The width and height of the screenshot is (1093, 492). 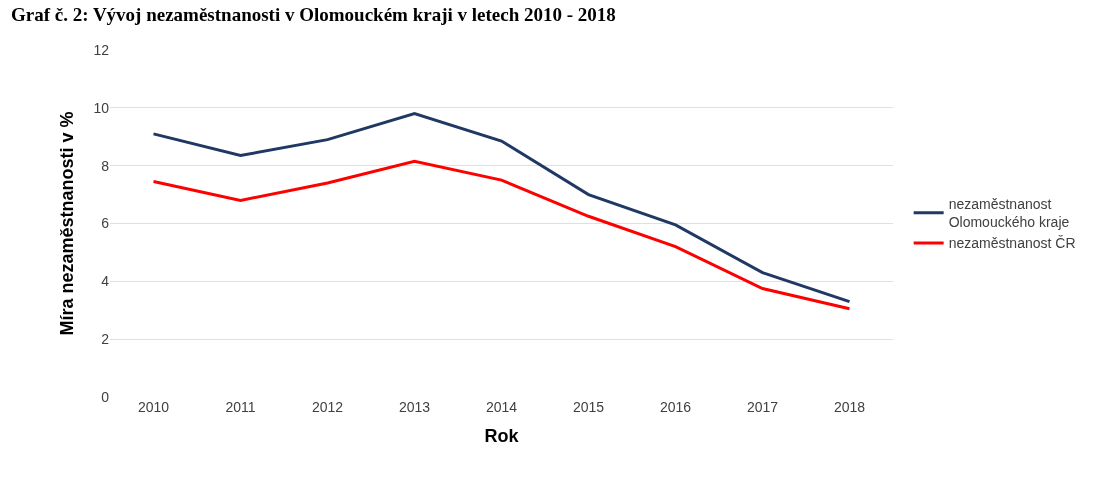 I want to click on y-tick-label: 4, so click(x=105, y=281).